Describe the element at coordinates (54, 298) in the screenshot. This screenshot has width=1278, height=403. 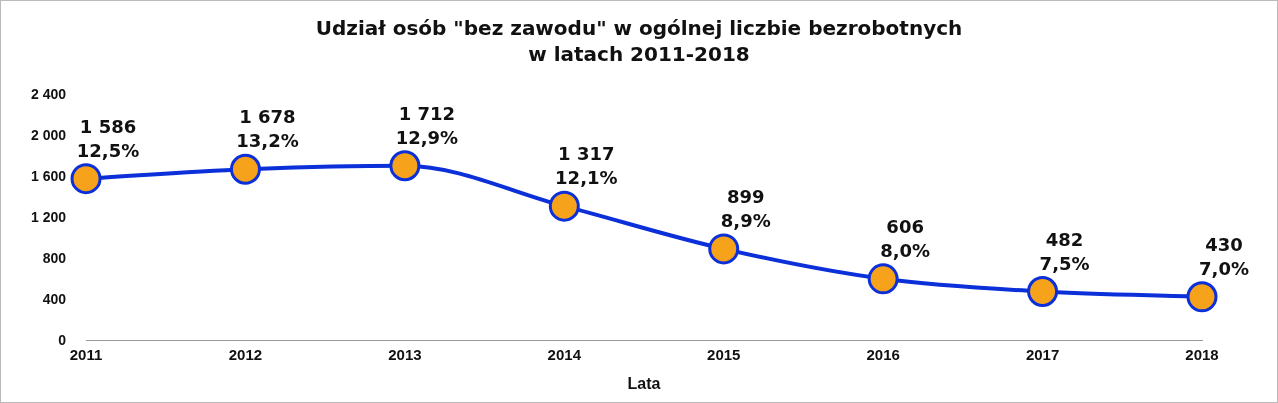
I see `y-tick-label: 400` at that location.